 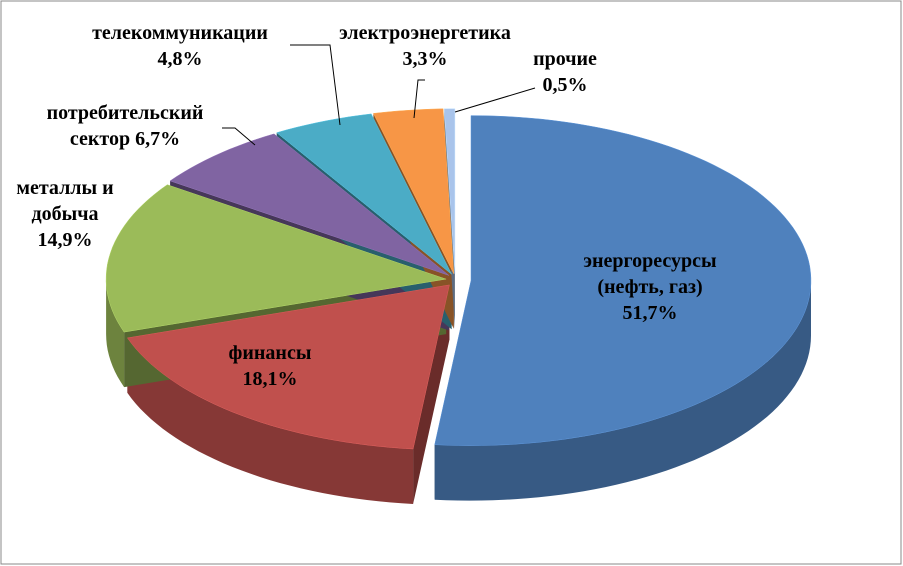 What do you see at coordinates (180, 33) in the screenshot?
I see `category-label: телекоммуникации` at bounding box center [180, 33].